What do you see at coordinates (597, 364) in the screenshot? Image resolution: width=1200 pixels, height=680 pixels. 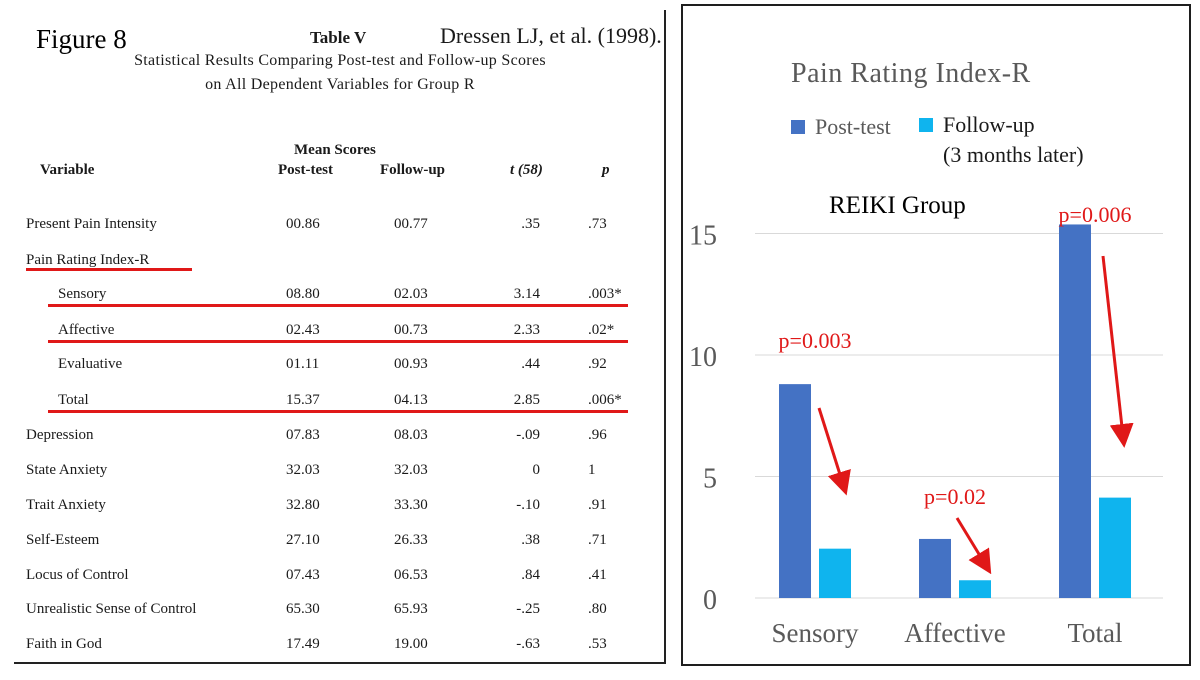 I see `row-p-value: .92` at bounding box center [597, 364].